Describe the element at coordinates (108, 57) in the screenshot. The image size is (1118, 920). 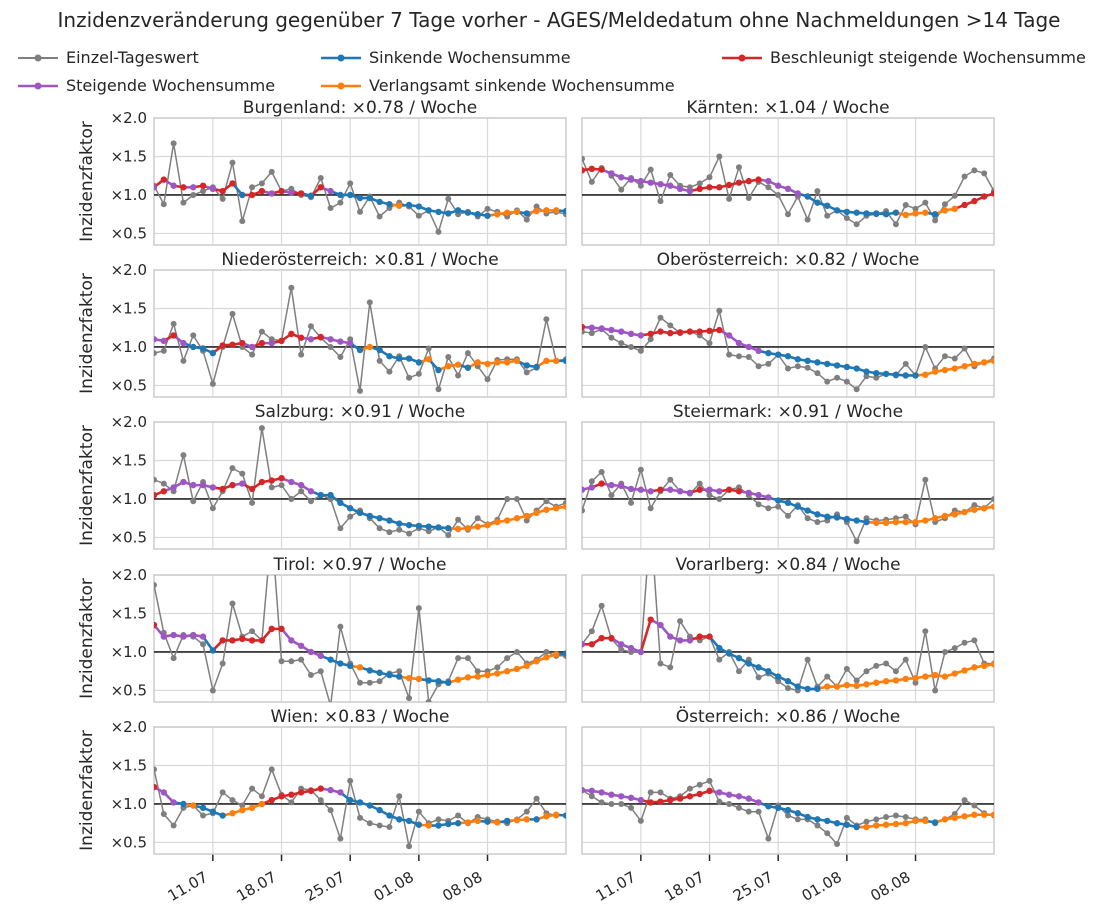
I see `legend-item-einzel-tageswert: Einzel-Tageswert` at that location.